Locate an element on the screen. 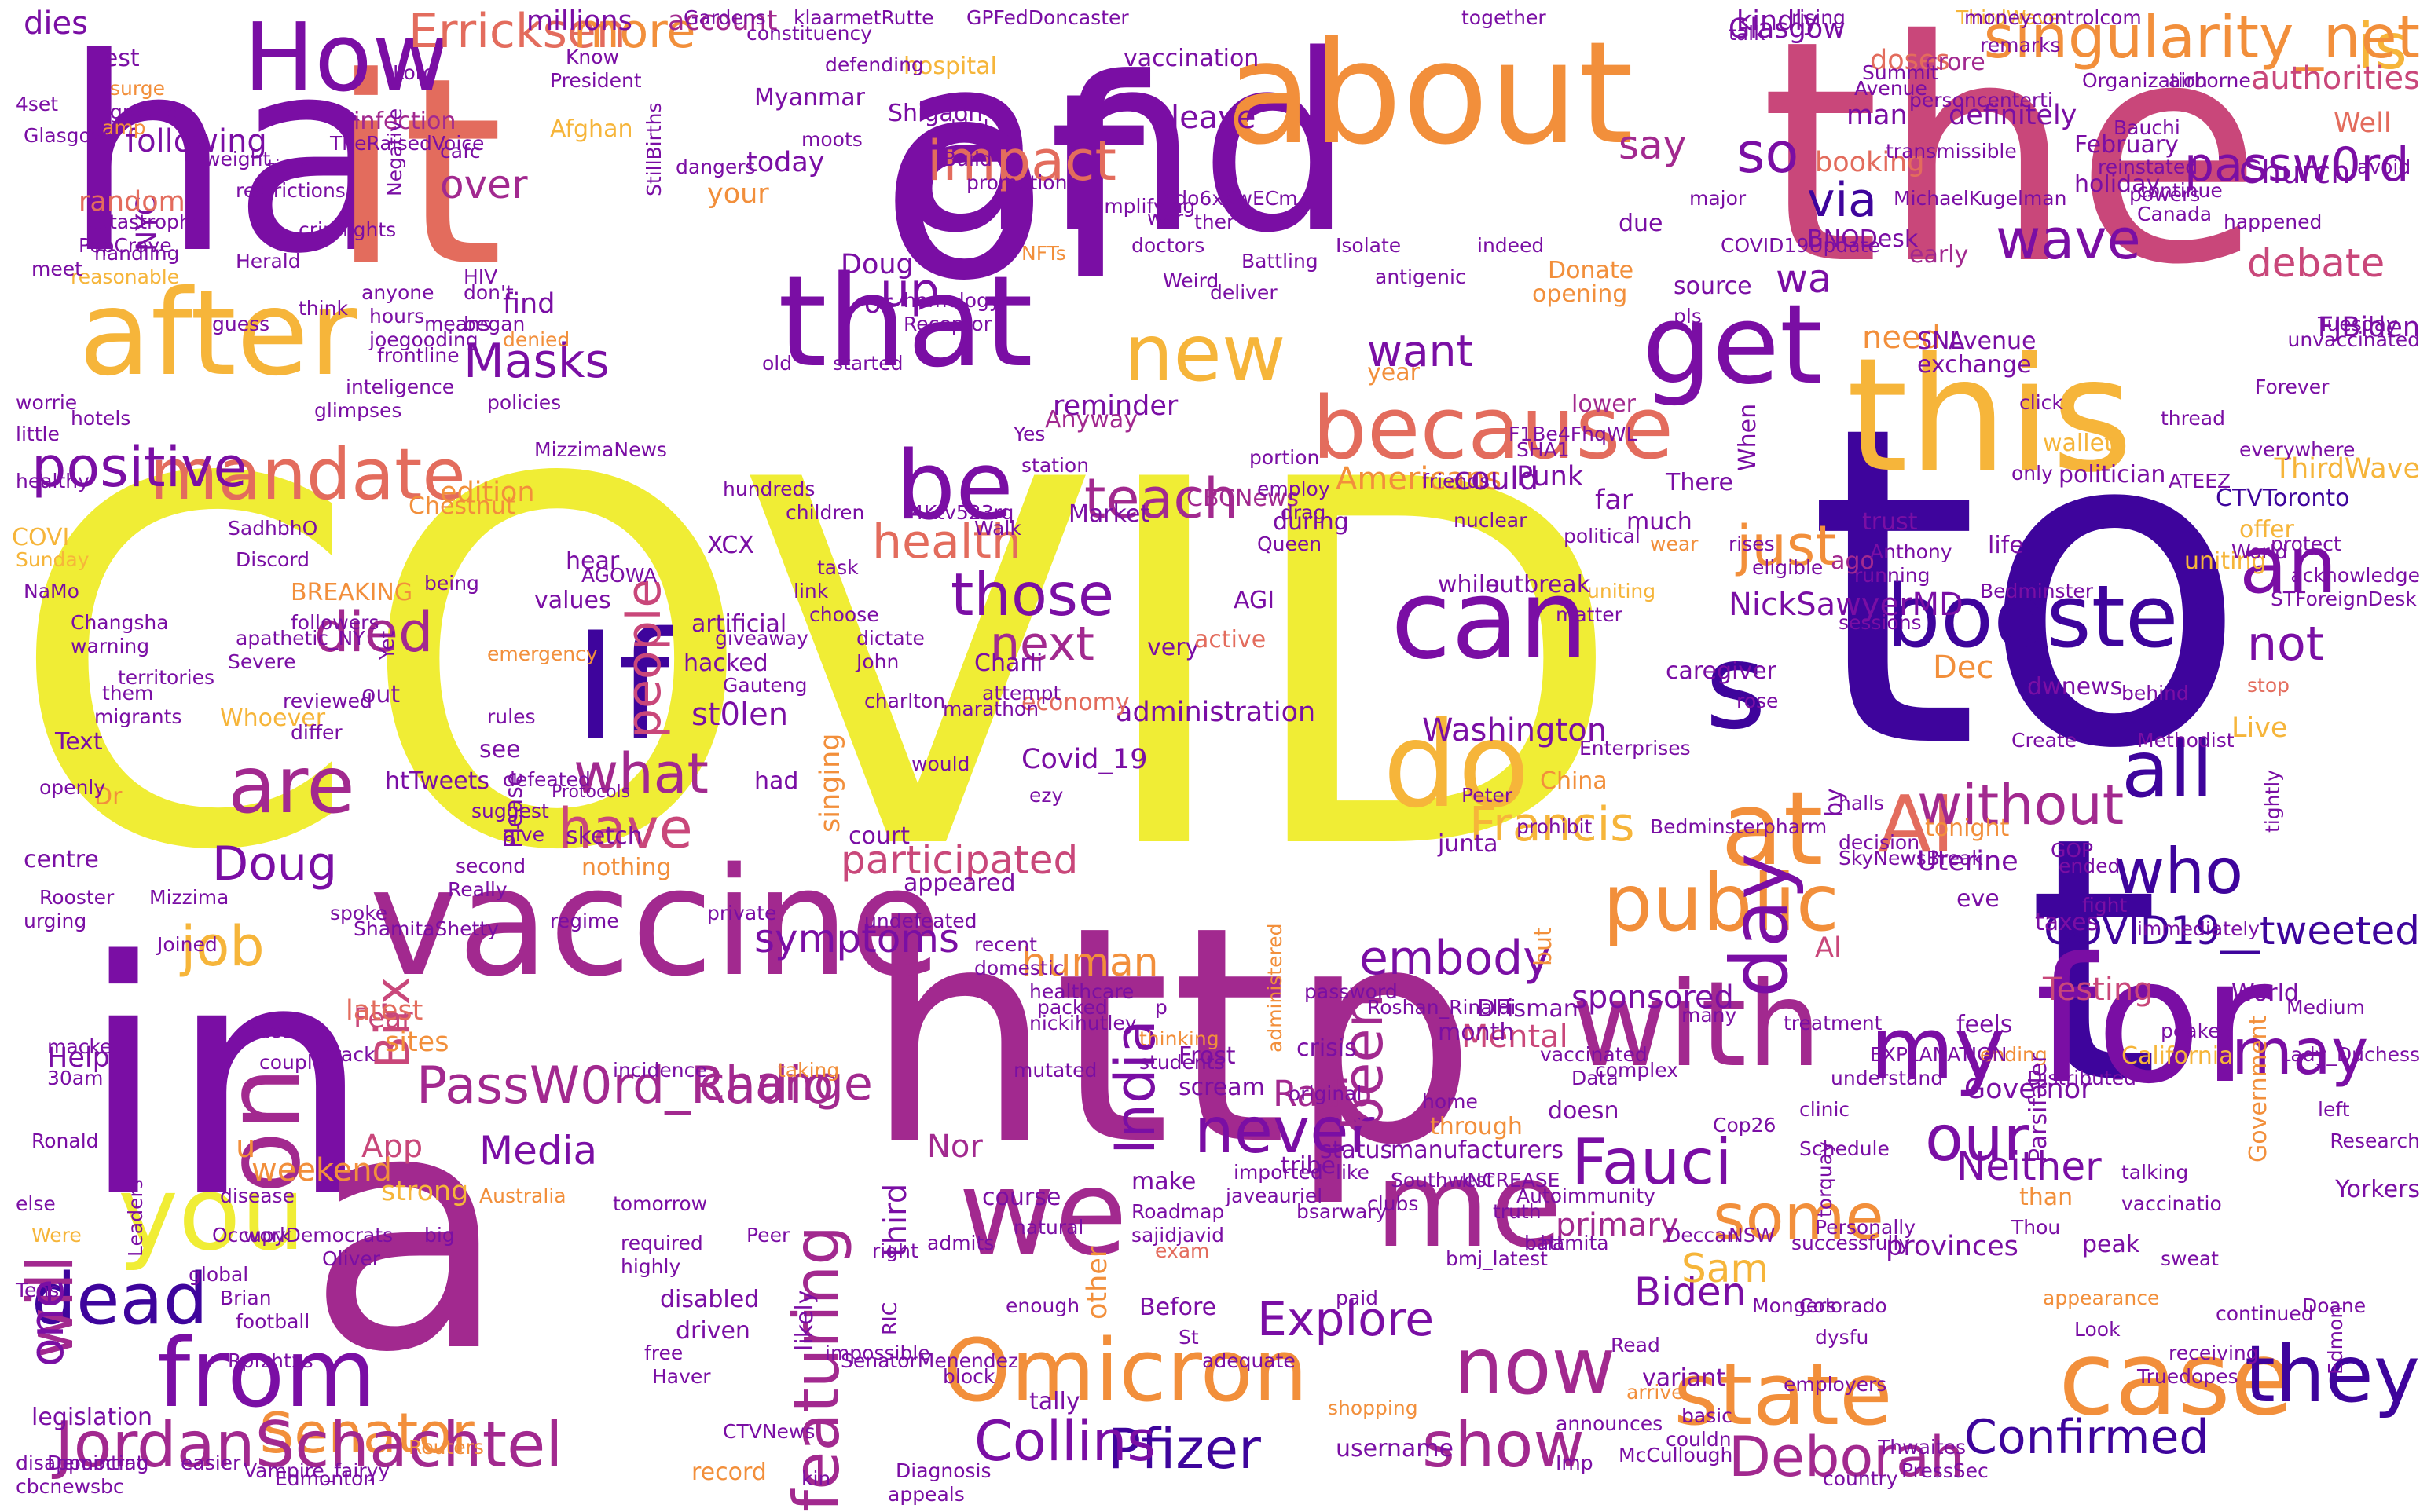 This screenshot has height=1512, width=2420. word-446: couldn is located at coordinates (1699, 1439).